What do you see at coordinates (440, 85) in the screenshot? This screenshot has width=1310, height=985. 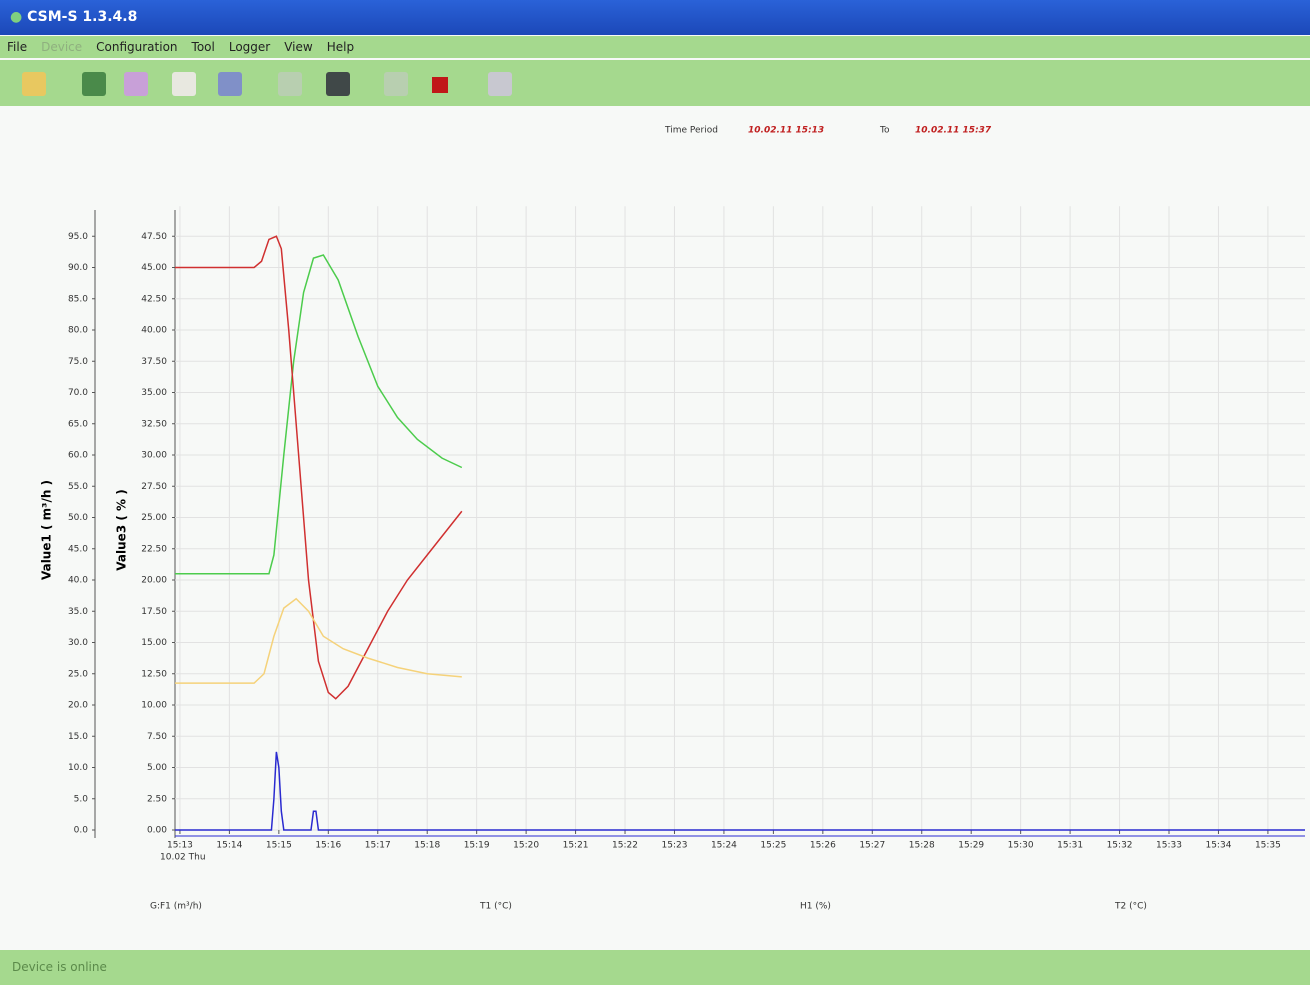 I see `stop-button` at bounding box center [440, 85].